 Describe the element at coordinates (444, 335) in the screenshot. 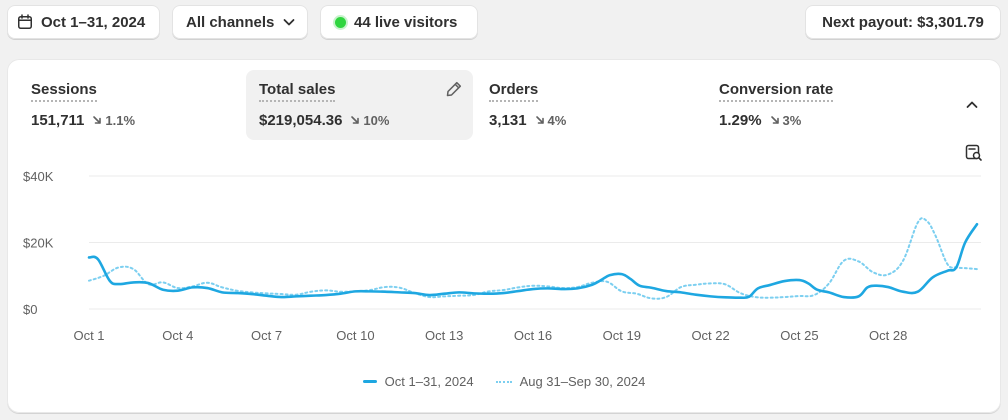

I see `x-tick-label: Oct 13` at that location.